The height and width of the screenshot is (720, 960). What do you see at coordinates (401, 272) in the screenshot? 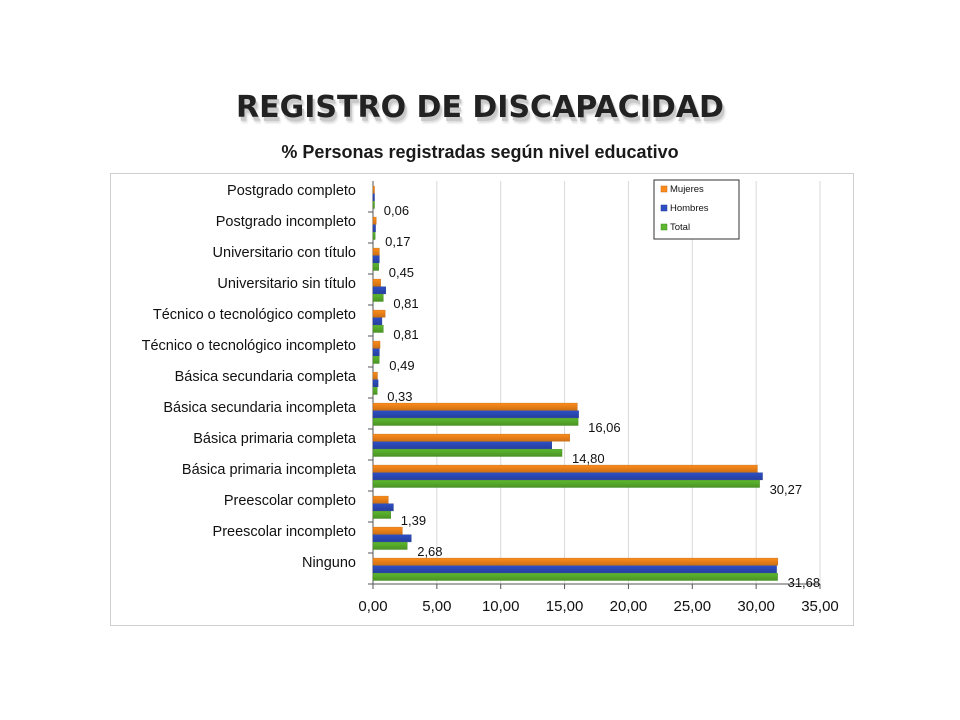
I see `data-label: 0,45` at bounding box center [401, 272].